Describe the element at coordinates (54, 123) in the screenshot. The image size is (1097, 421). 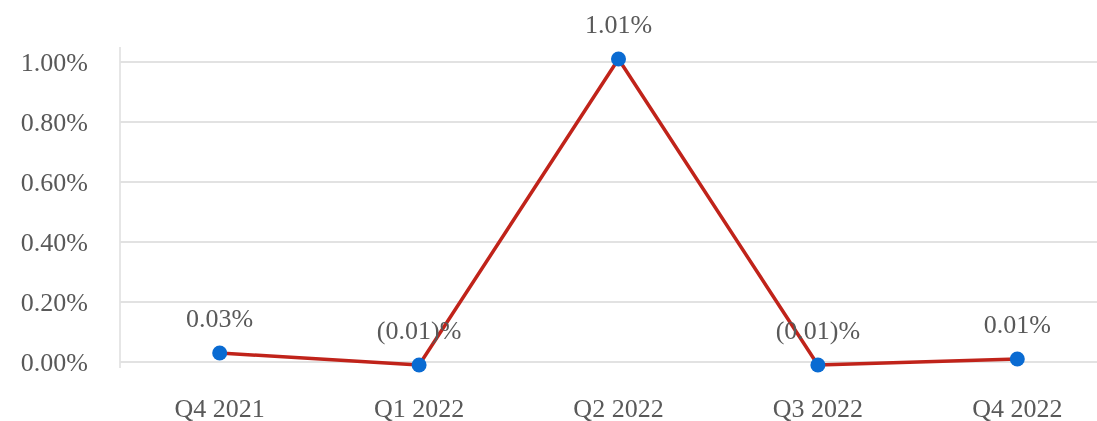
I see `y-tick-label: 0.80%` at that location.